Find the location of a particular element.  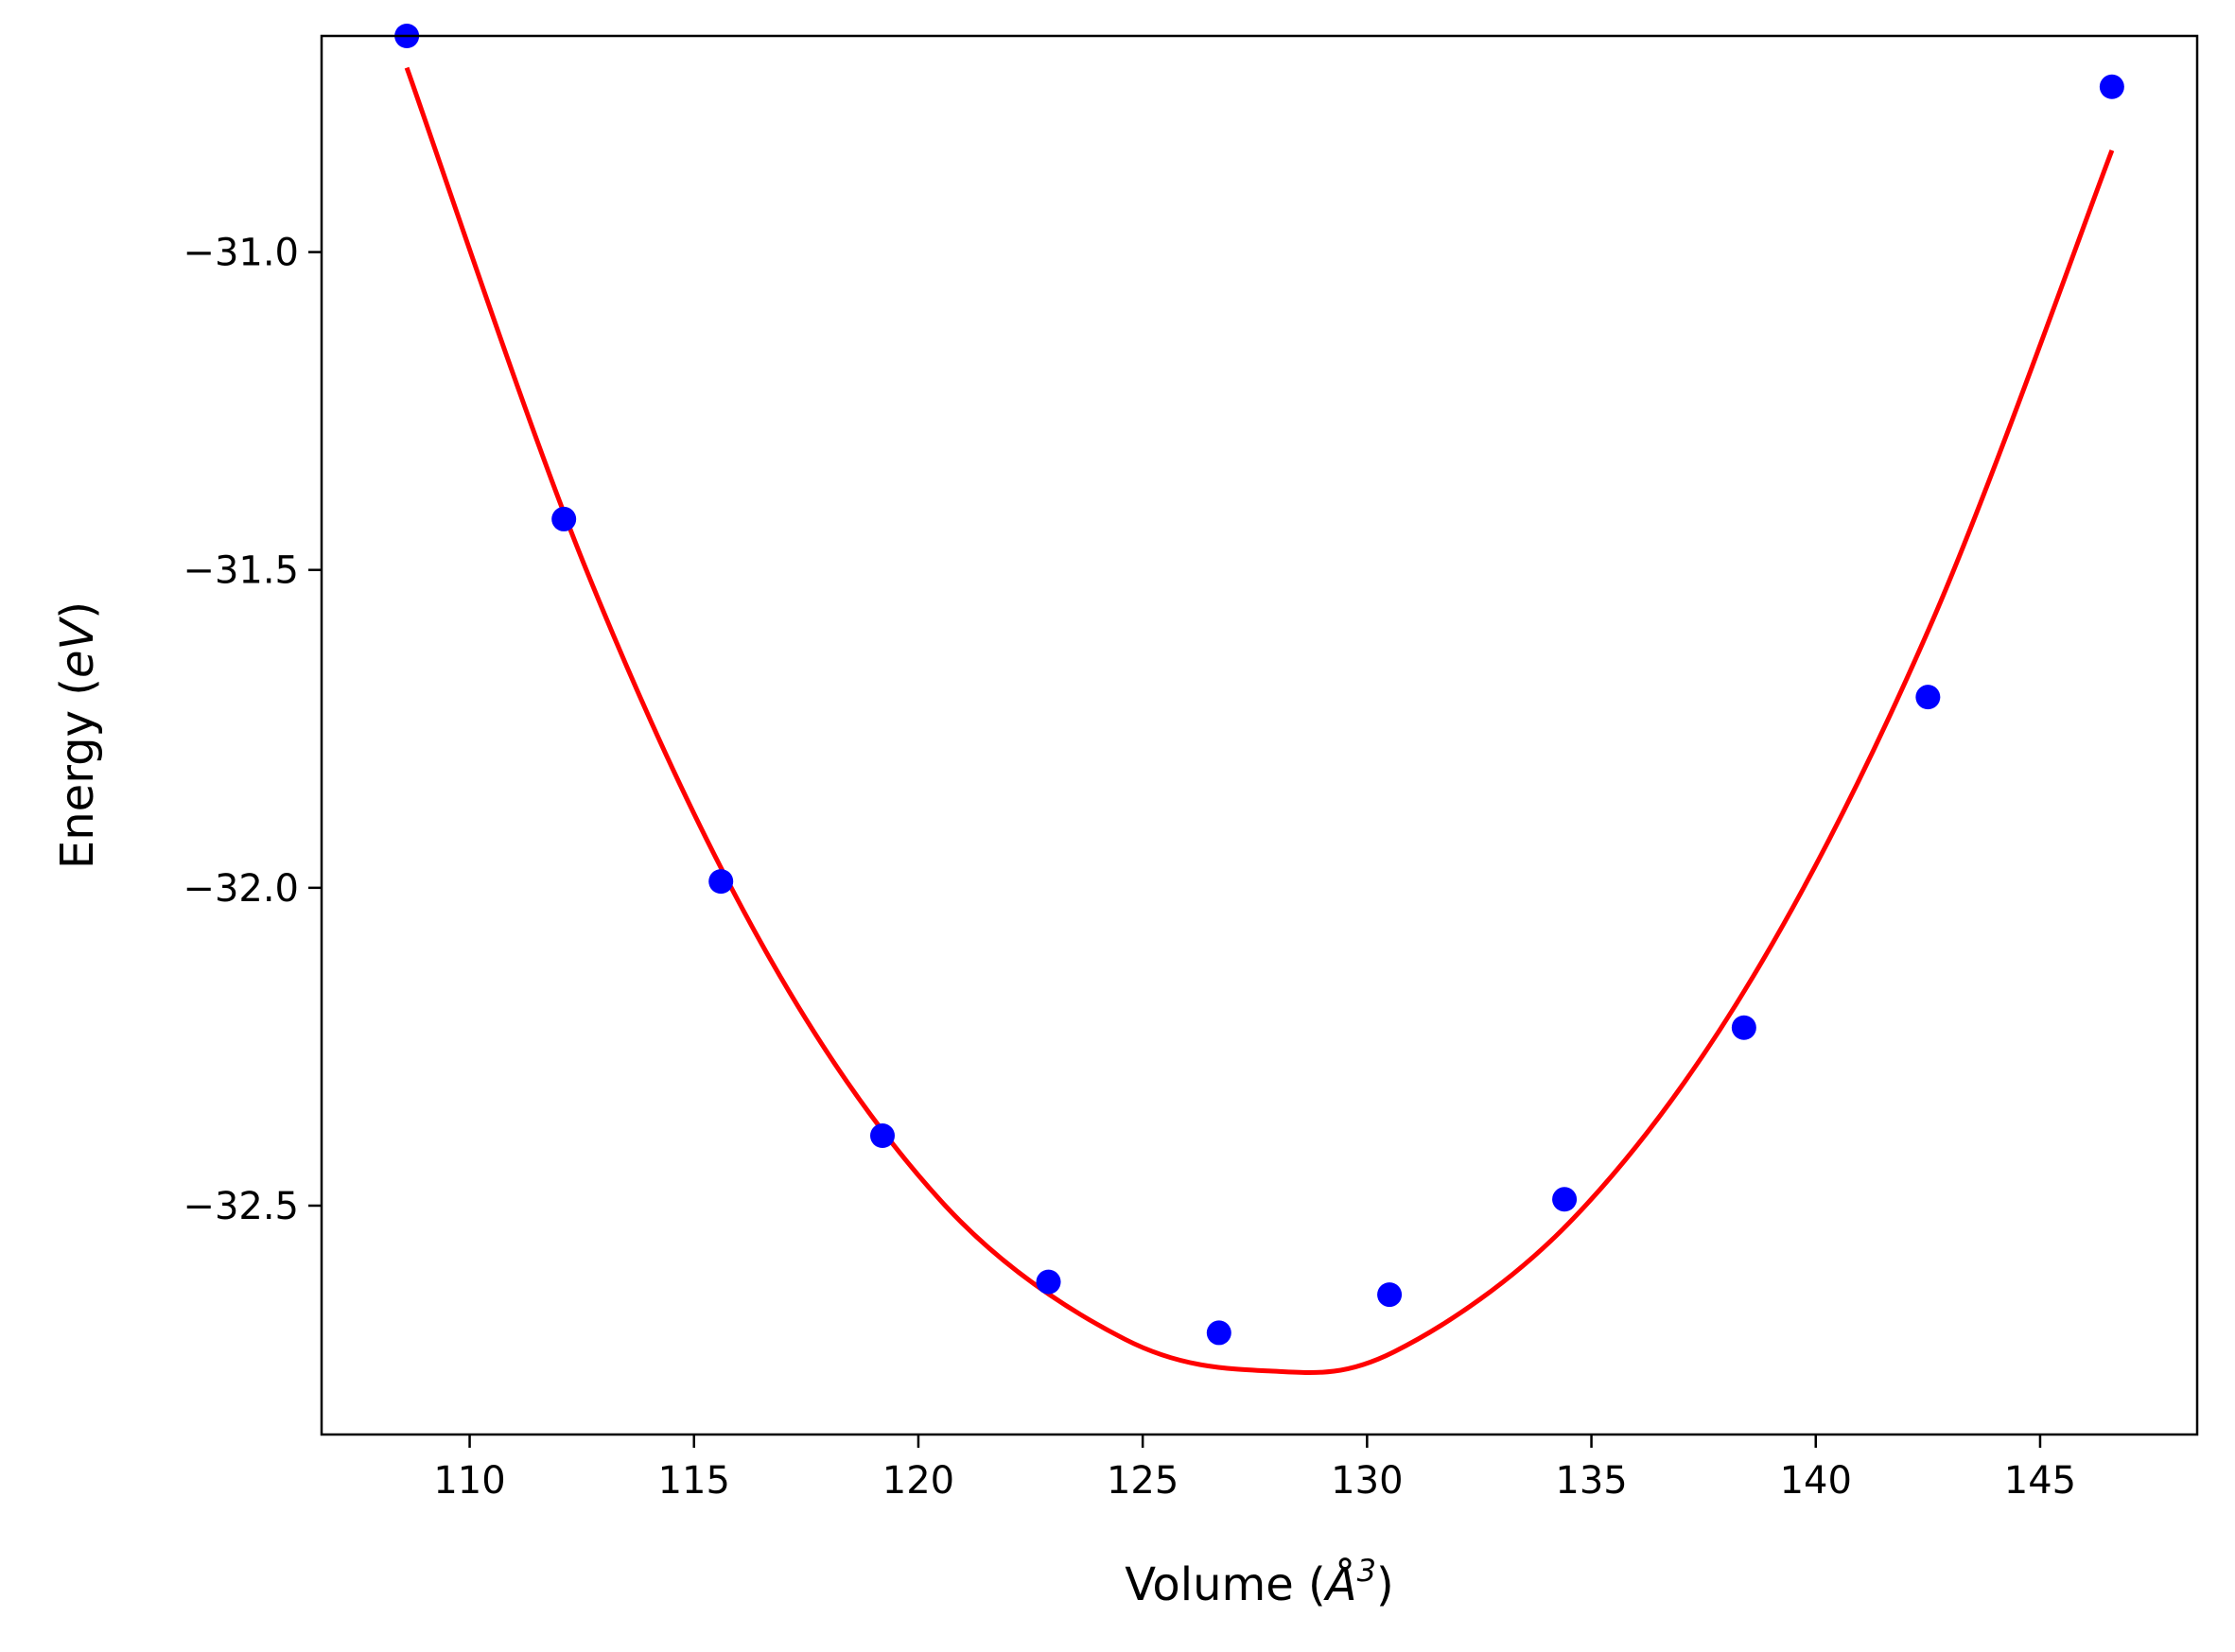

x-tick-label: 135 is located at coordinates (1591, 1481).